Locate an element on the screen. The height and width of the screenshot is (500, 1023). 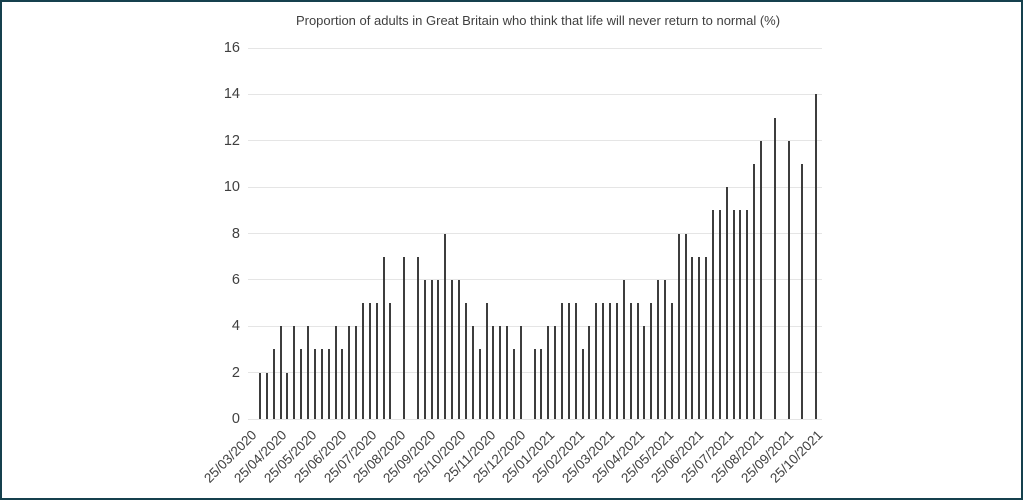
y-axis-tick-label: 14 is located at coordinates (231, 94).